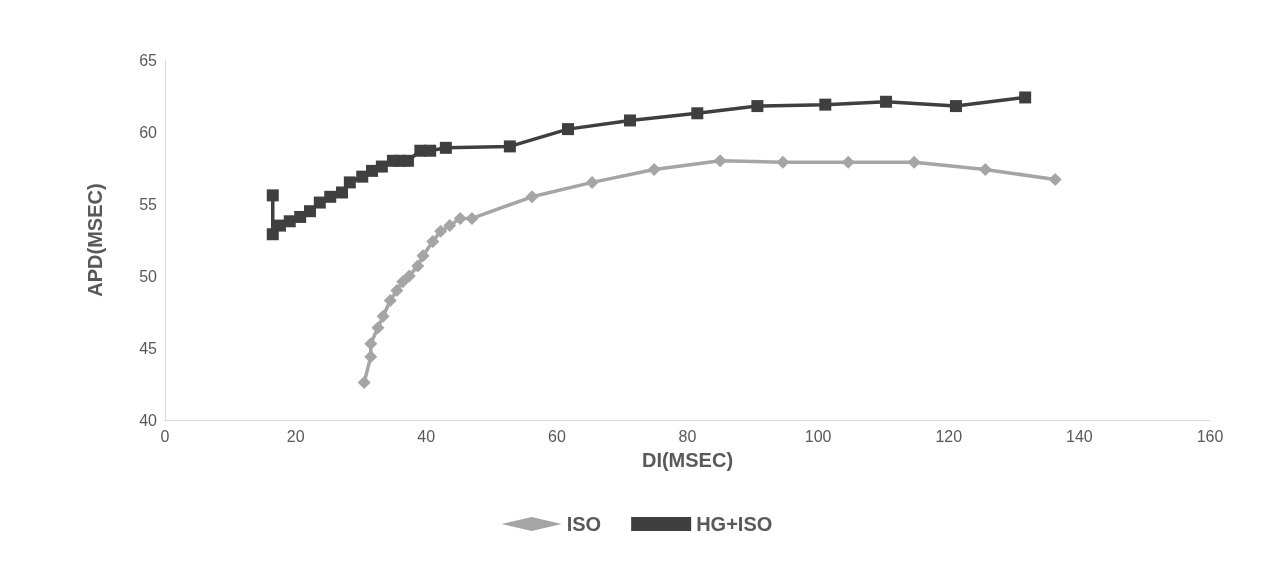 This screenshot has width=1274, height=569. Describe the element at coordinates (687, 460) in the screenshot. I see `x-axis-title: DI(MSEC)` at that location.